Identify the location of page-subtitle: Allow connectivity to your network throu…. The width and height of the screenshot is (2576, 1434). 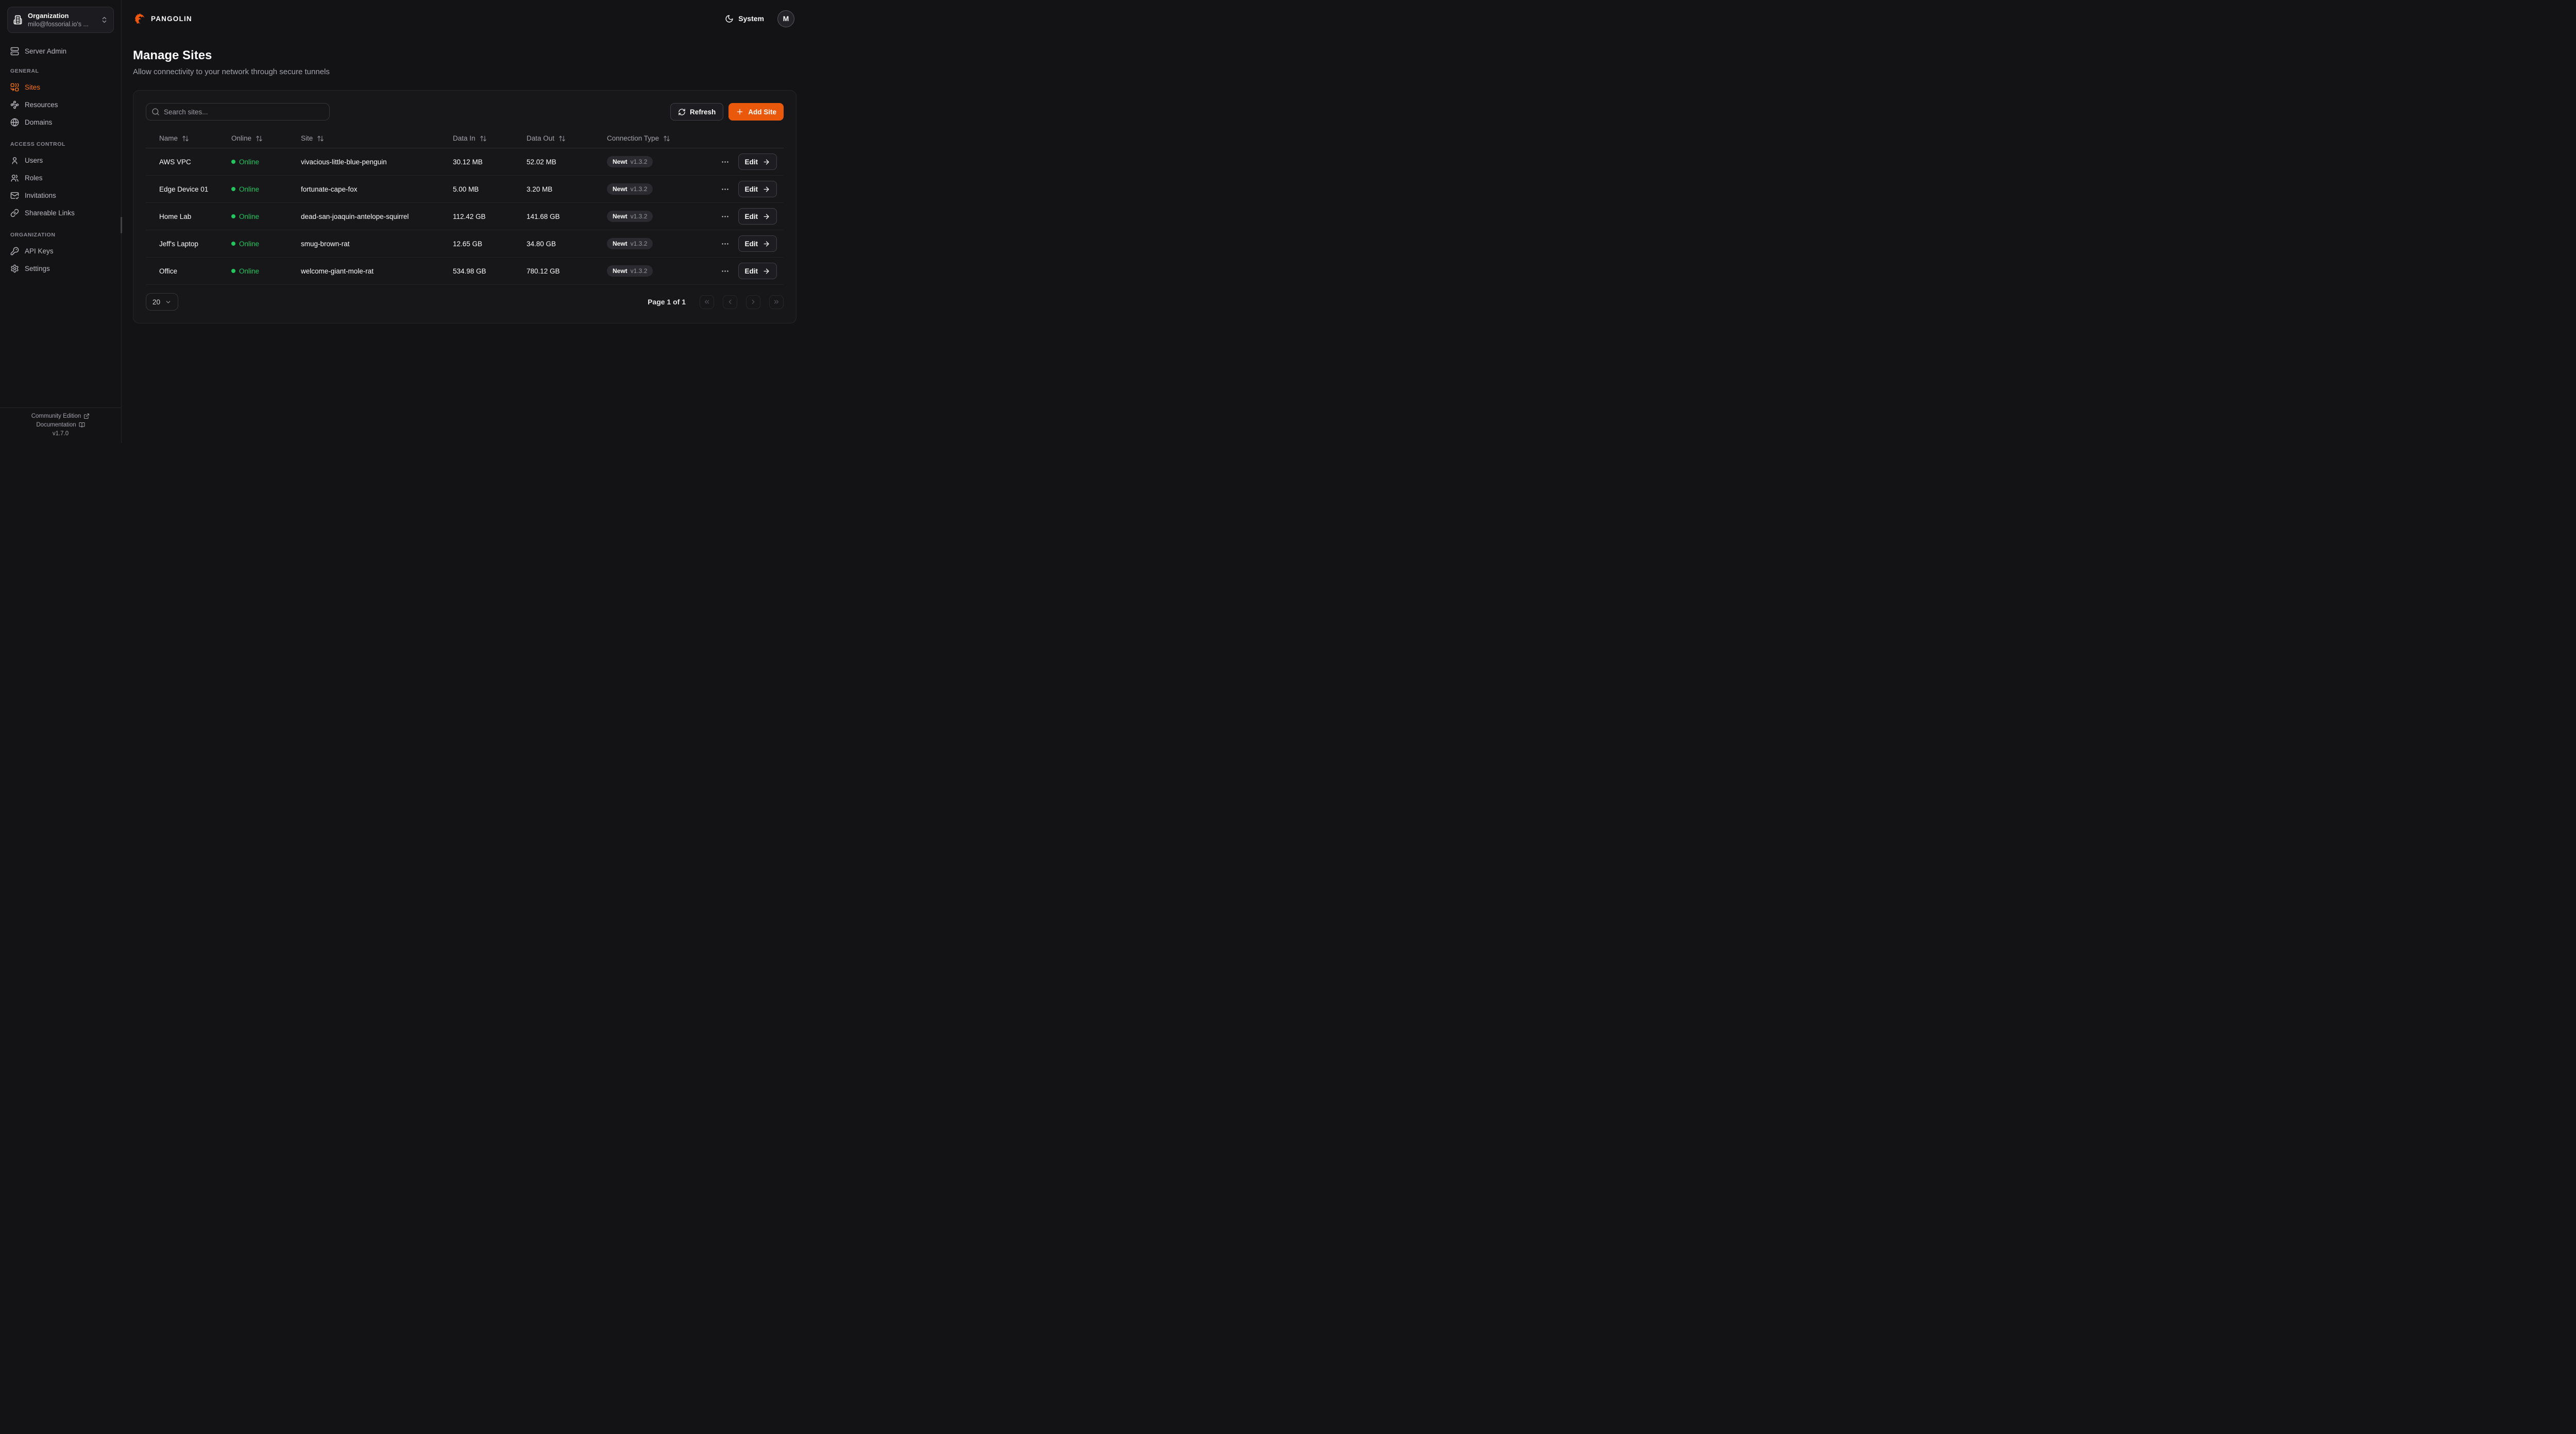
(231, 71).